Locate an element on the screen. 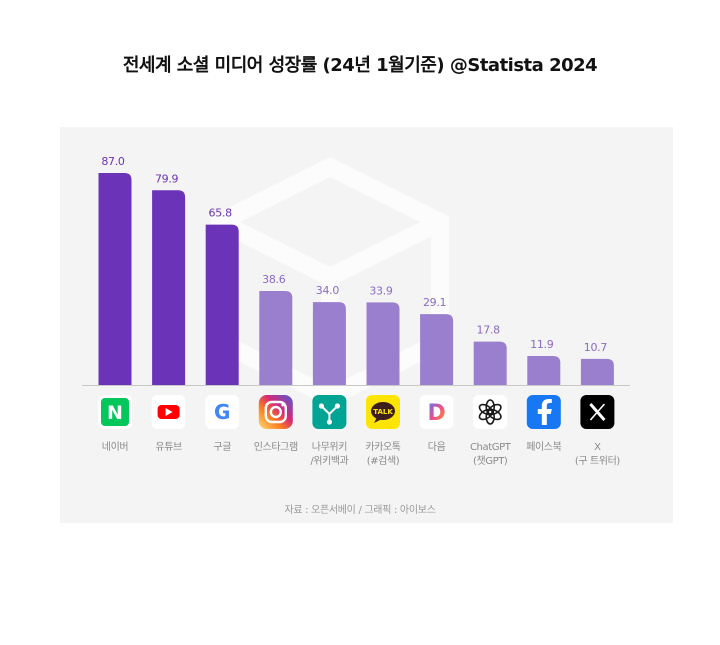 The image size is (720, 645). bar-value-label: 79.9 is located at coordinates (167, 178).